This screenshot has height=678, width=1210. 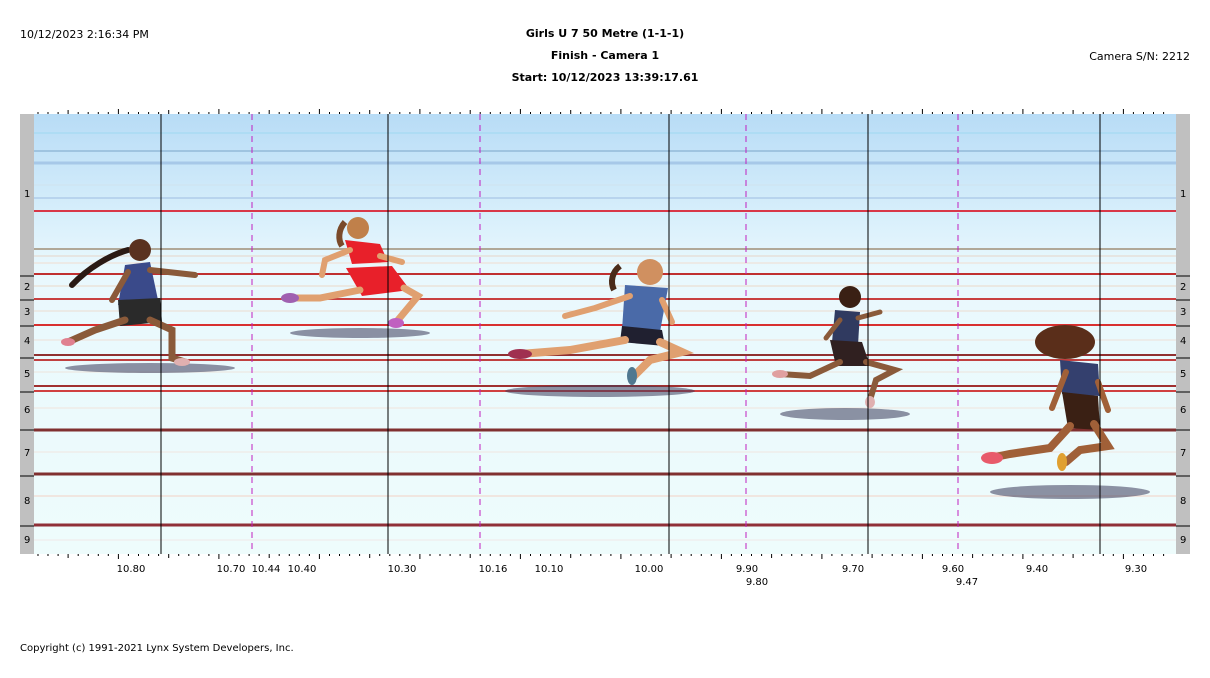 What do you see at coordinates (1183, 453) in the screenshot?
I see `lane-label-right: 7` at bounding box center [1183, 453].